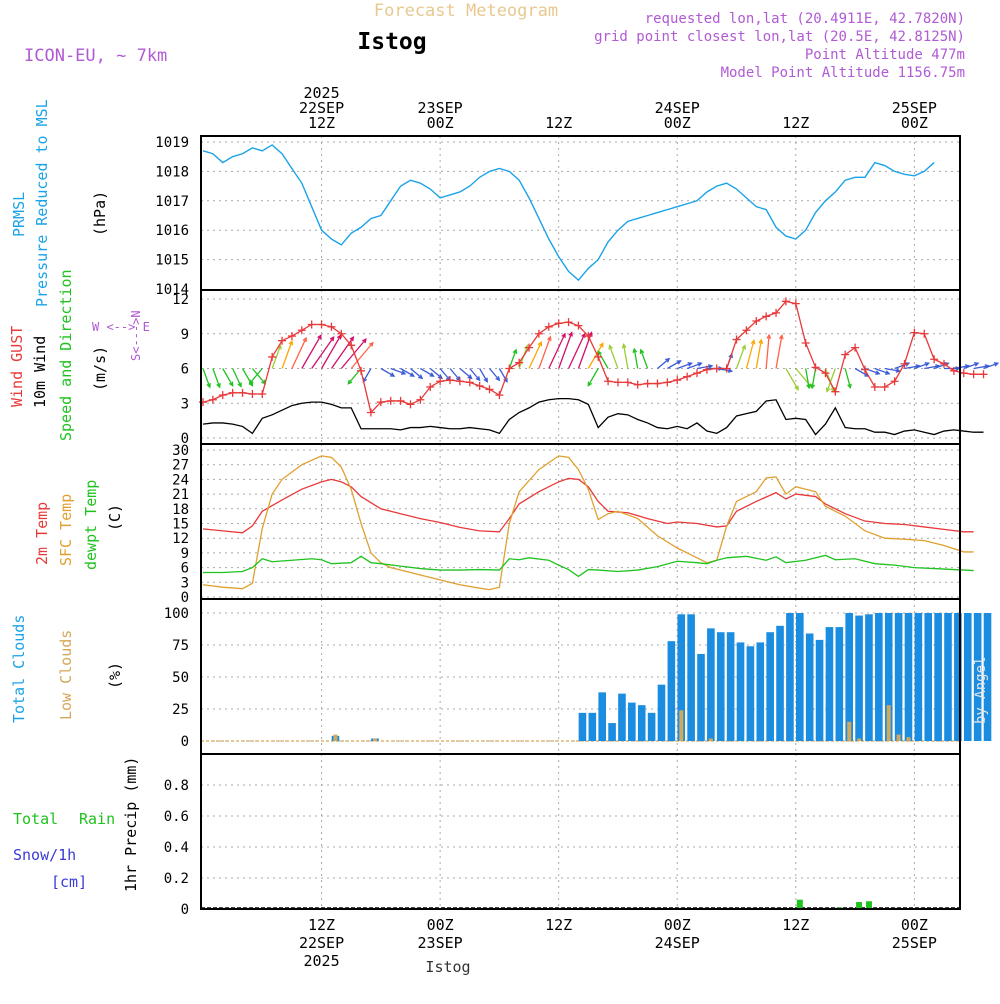  I want to click on precip-total-label: Total, so click(35, 819).